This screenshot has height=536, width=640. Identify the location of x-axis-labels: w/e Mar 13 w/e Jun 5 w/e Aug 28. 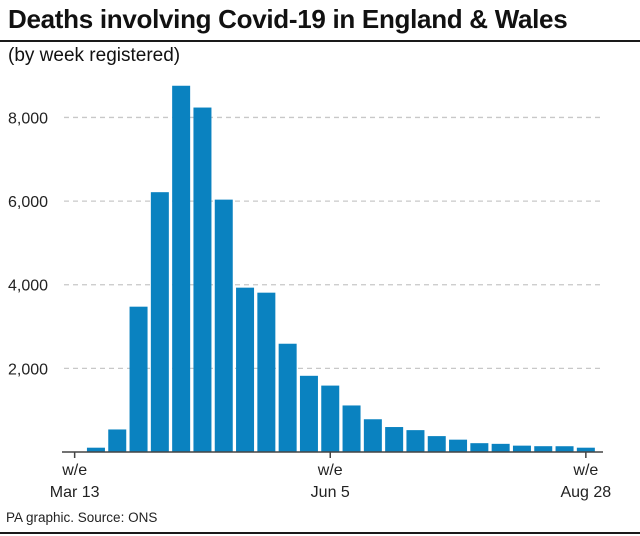
(330, 476).